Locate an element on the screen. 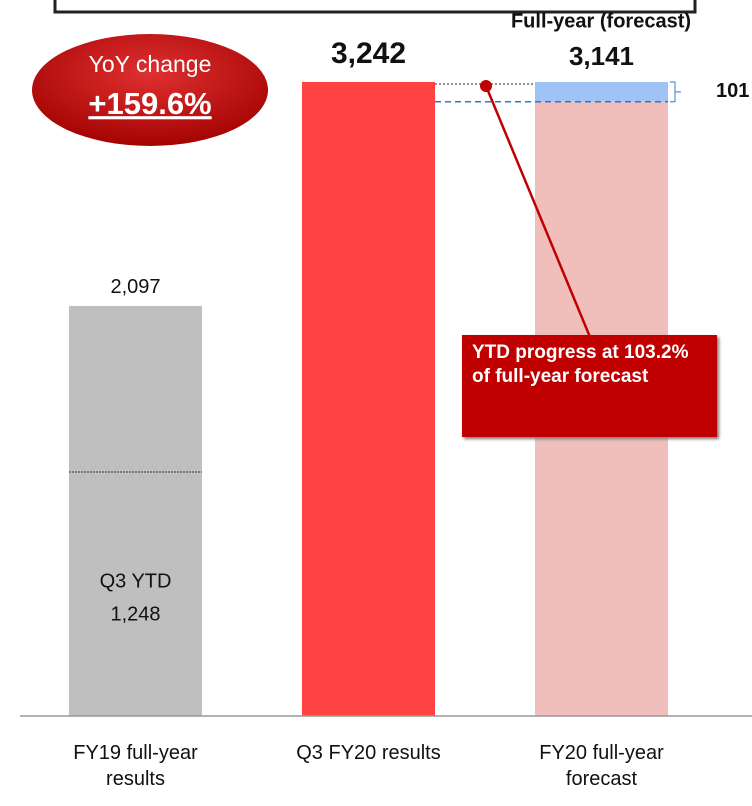 The height and width of the screenshot is (806, 752). value-label: 3,242 is located at coordinates (368, 53).